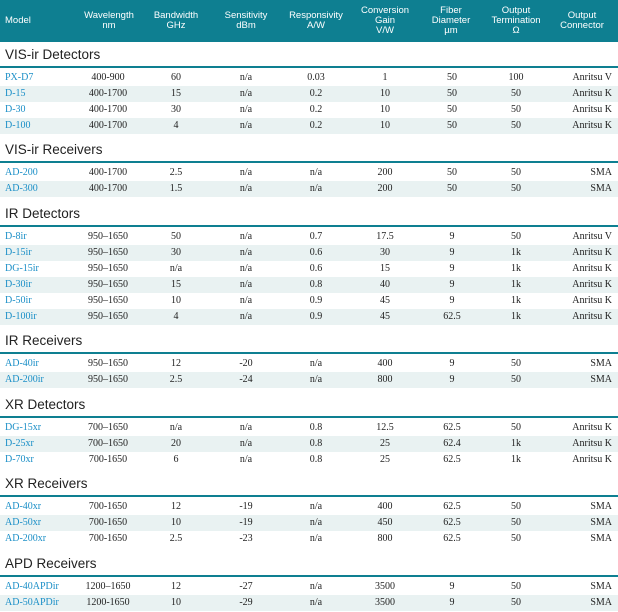 This screenshot has height=612, width=618. What do you see at coordinates (309, 523) in the screenshot?
I see `table-row: AD-50xr 700-1650 10 -19 n/a 450 62.5 50 SMA` at bounding box center [309, 523].